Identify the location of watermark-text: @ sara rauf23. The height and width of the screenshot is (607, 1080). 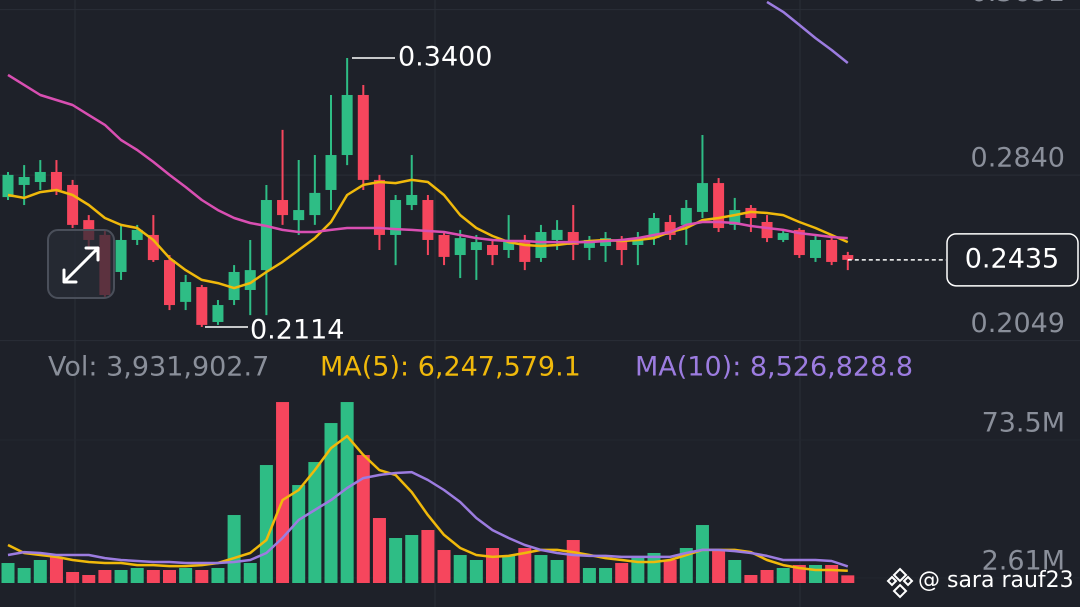
(996, 580).